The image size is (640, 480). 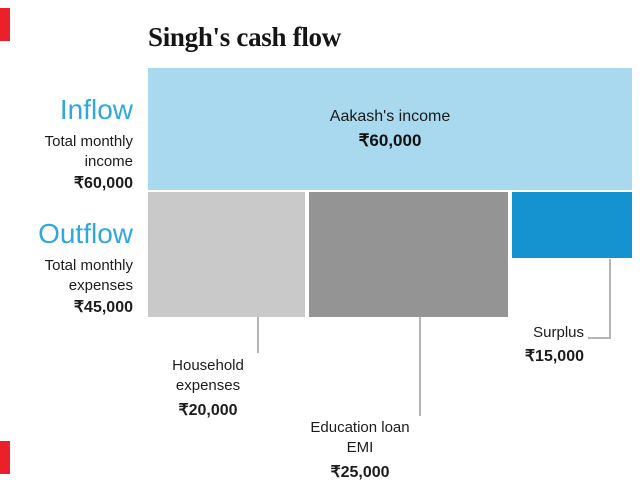 I want to click on surplus-label-block: Surplus ₹15,000, so click(x=532, y=344).